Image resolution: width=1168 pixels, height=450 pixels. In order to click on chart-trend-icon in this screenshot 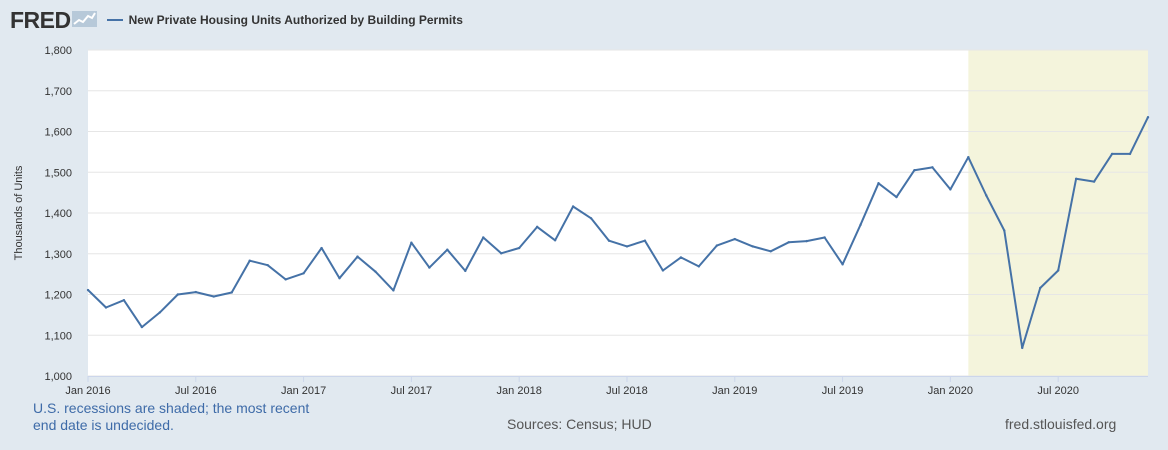, I will do `click(84, 19)`.